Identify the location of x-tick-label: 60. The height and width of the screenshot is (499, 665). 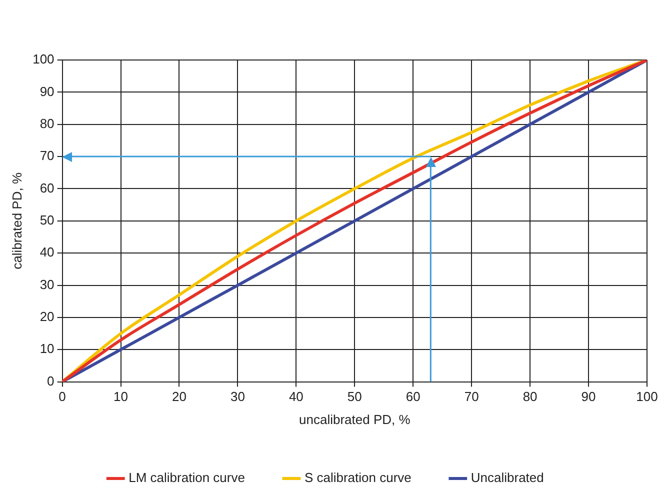
(413, 396).